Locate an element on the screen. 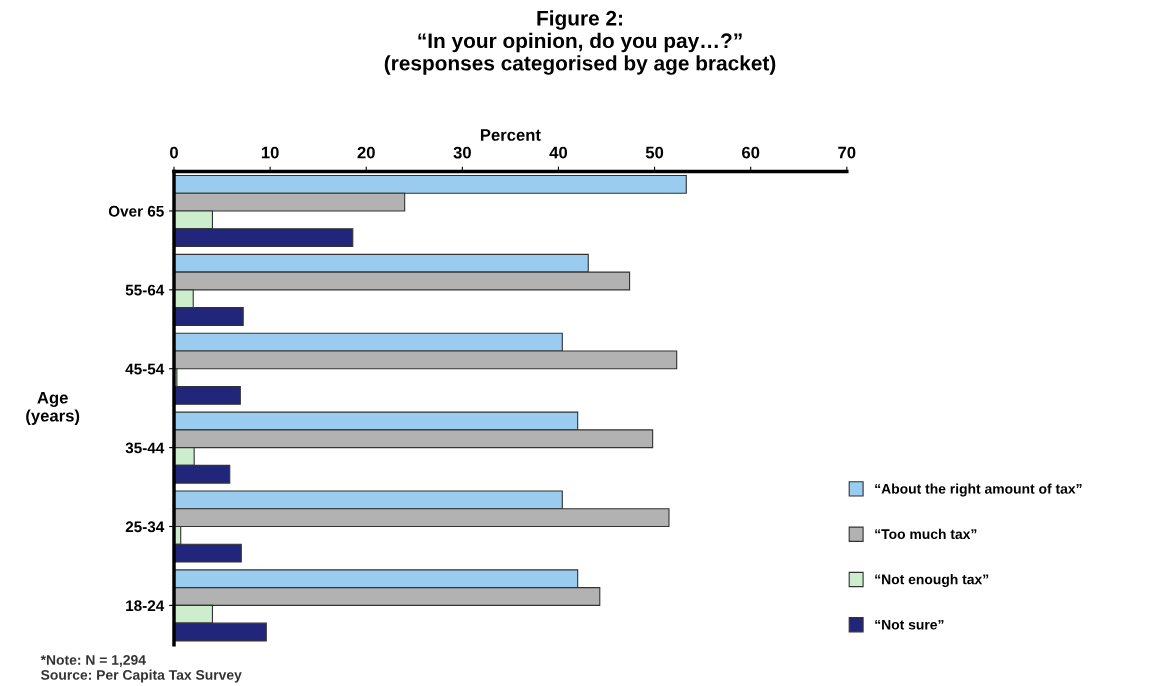 This screenshot has width=1160, height=686. x-tick-label: 70 is located at coordinates (847, 152).